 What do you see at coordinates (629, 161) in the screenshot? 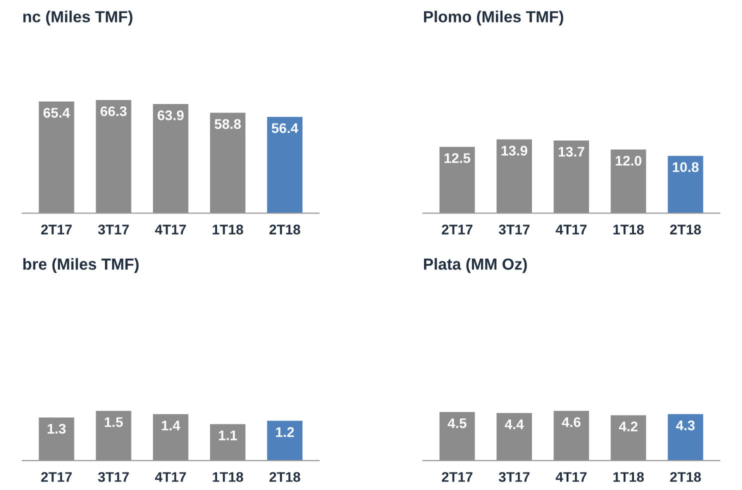
I see `data-label: 12.0` at bounding box center [629, 161].